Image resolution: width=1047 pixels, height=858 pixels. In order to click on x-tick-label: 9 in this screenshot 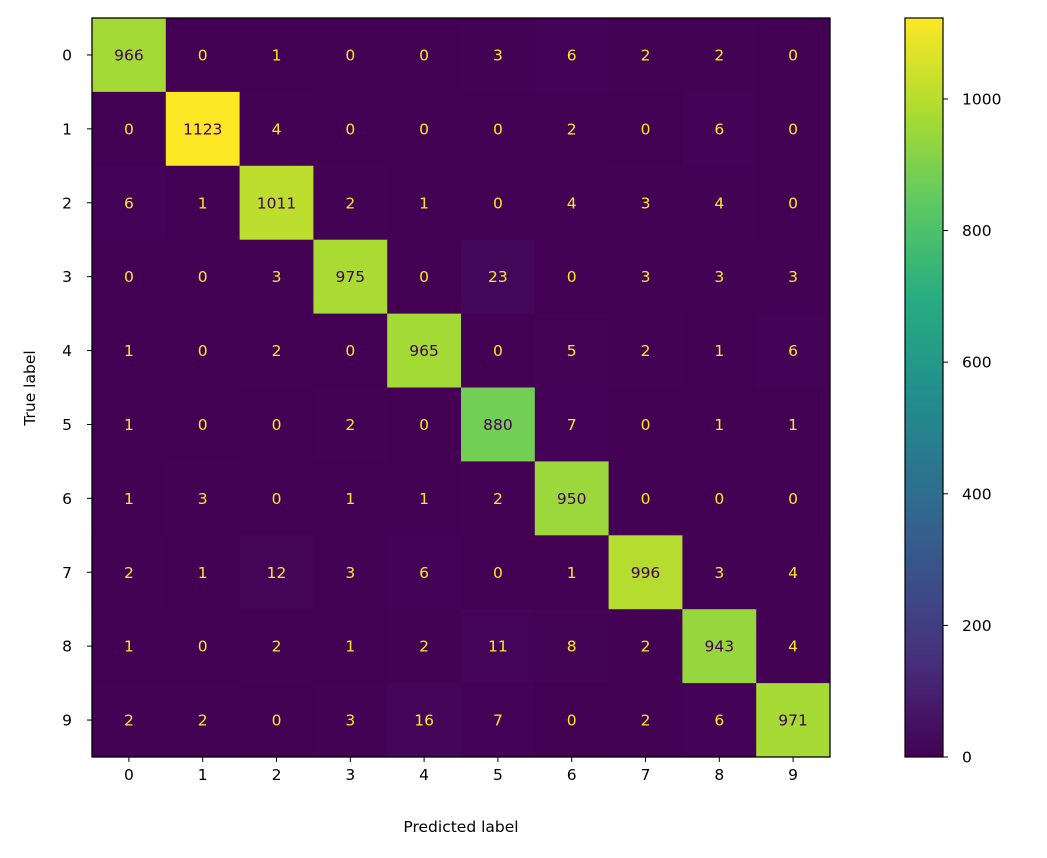, I will do `click(793, 775)`.